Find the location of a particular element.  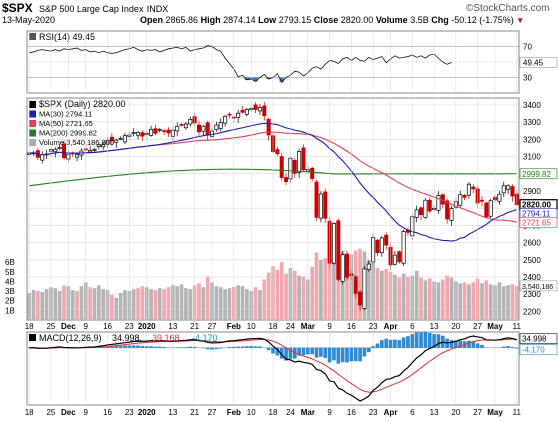

macd-x-tick-label: Apr is located at coordinates (391, 412).